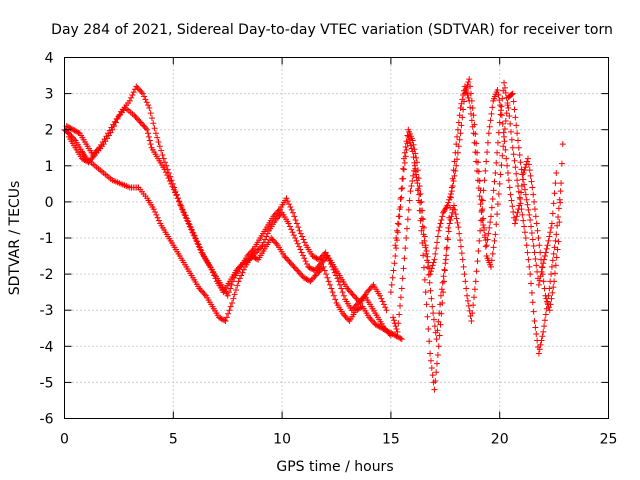 The height and width of the screenshot is (480, 640). I want to click on x-axis-label: GPS time / hours, so click(334, 467).